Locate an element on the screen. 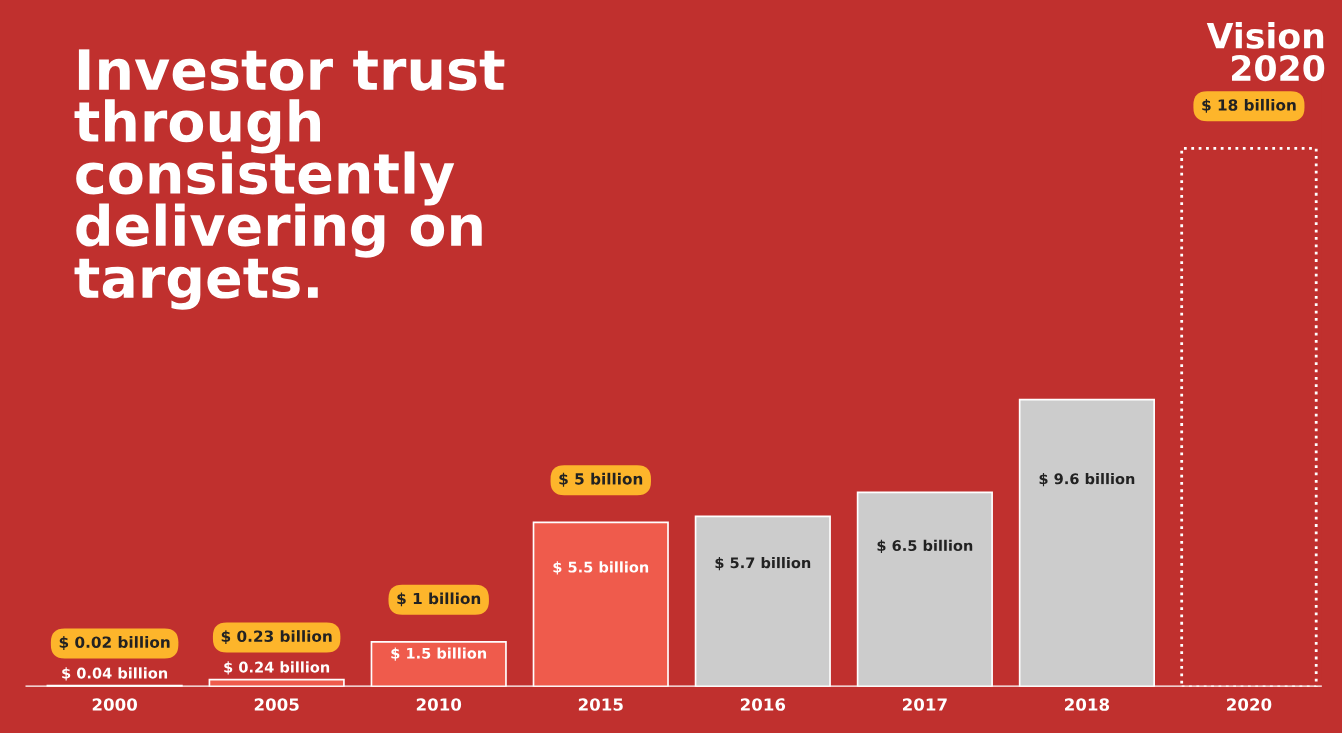 The height and width of the screenshot is (733, 1342). data-label: $ 6.5 billion is located at coordinates (925, 546).